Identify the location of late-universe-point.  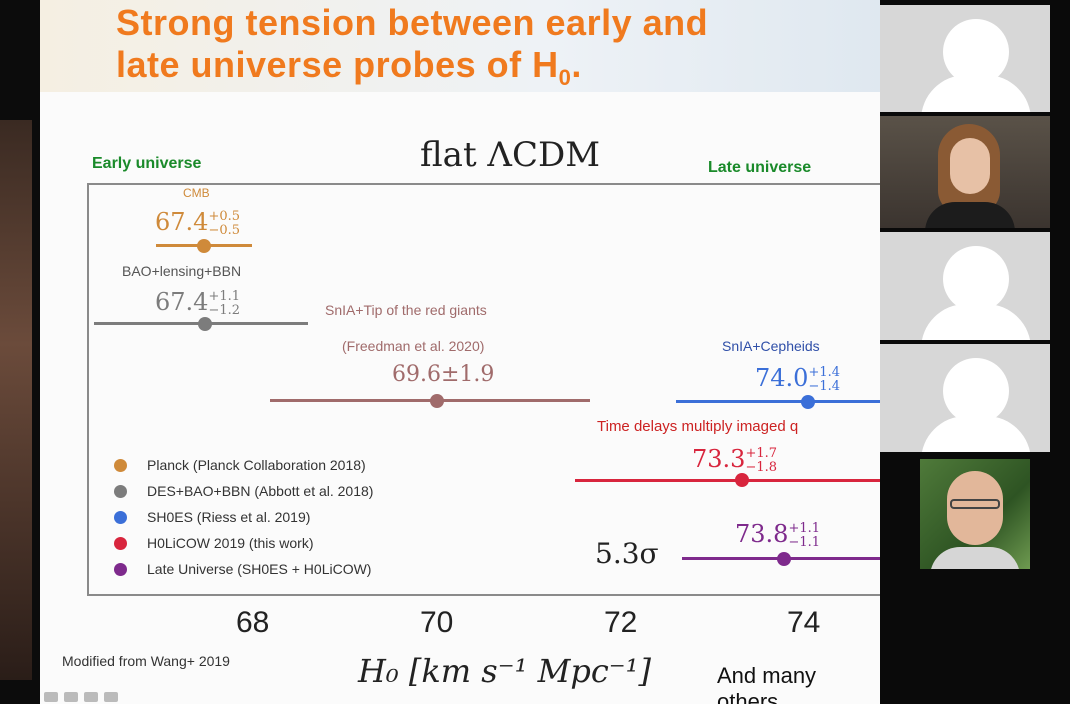
(784, 559).